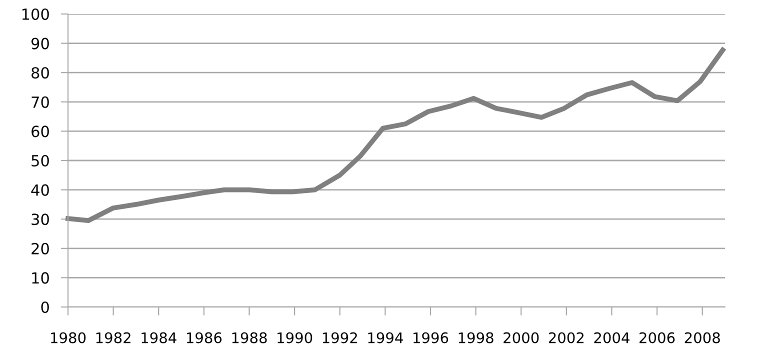 The height and width of the screenshot is (362, 769). I want to click on x-tick-label: 2002, so click(566, 338).